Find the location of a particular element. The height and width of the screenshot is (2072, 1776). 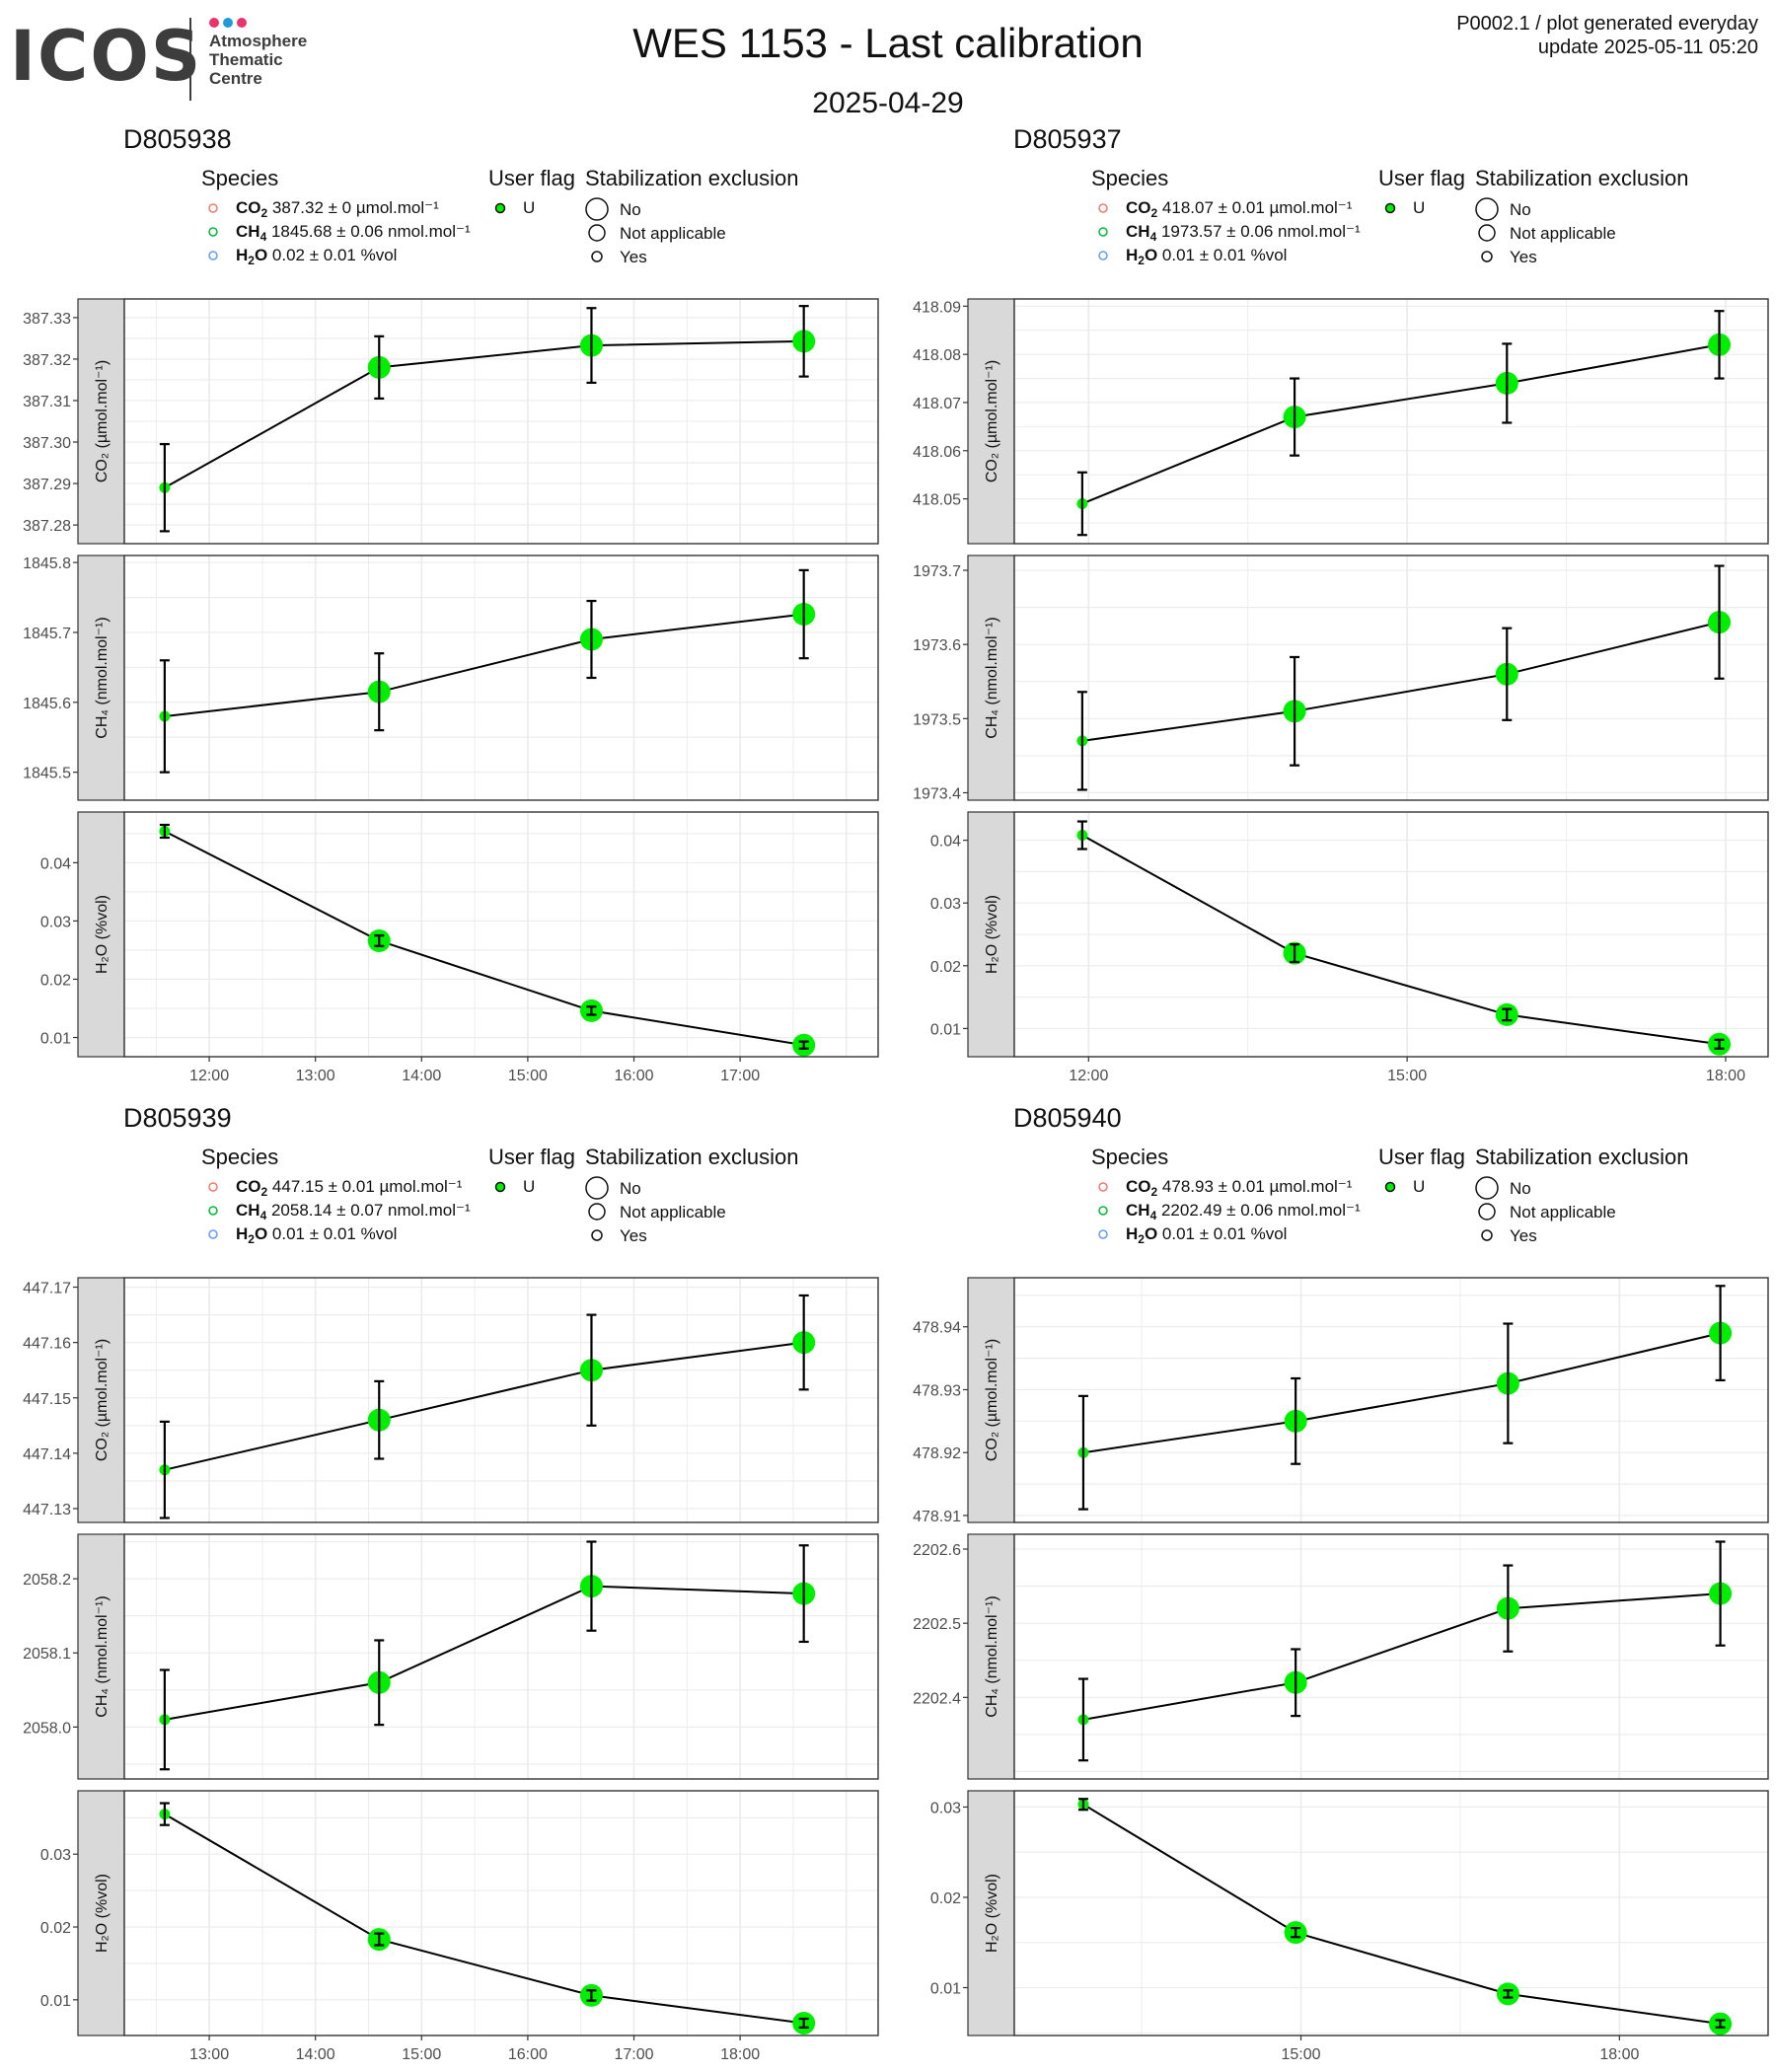

logo-wordmark: ICOS is located at coordinates (106, 57).